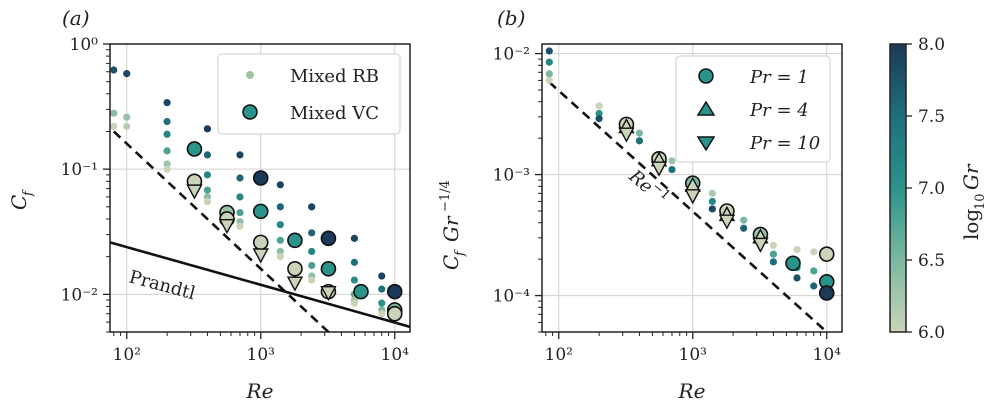 The width and height of the screenshot is (990, 410). I want to click on legend-a-marker-rb, so click(250, 75).